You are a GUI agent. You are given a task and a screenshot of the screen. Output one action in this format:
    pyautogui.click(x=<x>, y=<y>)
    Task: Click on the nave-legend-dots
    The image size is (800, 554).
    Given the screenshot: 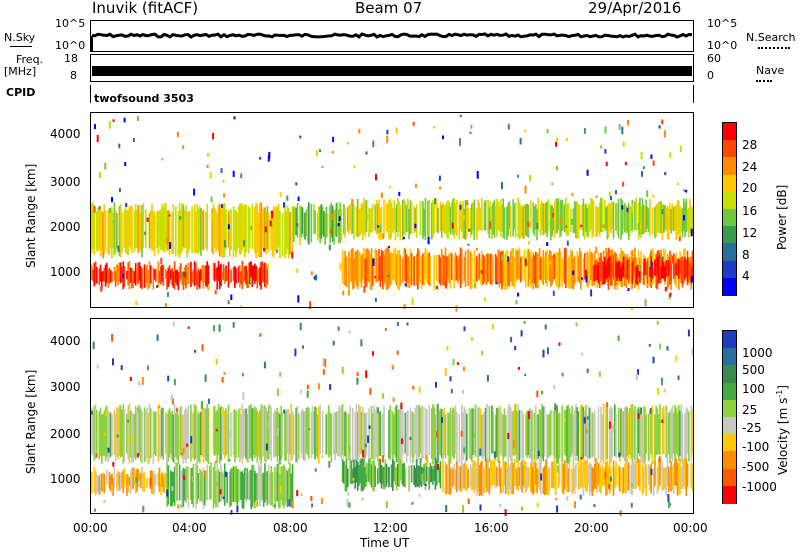 What is the action you would take?
    pyautogui.click(x=764, y=81)
    